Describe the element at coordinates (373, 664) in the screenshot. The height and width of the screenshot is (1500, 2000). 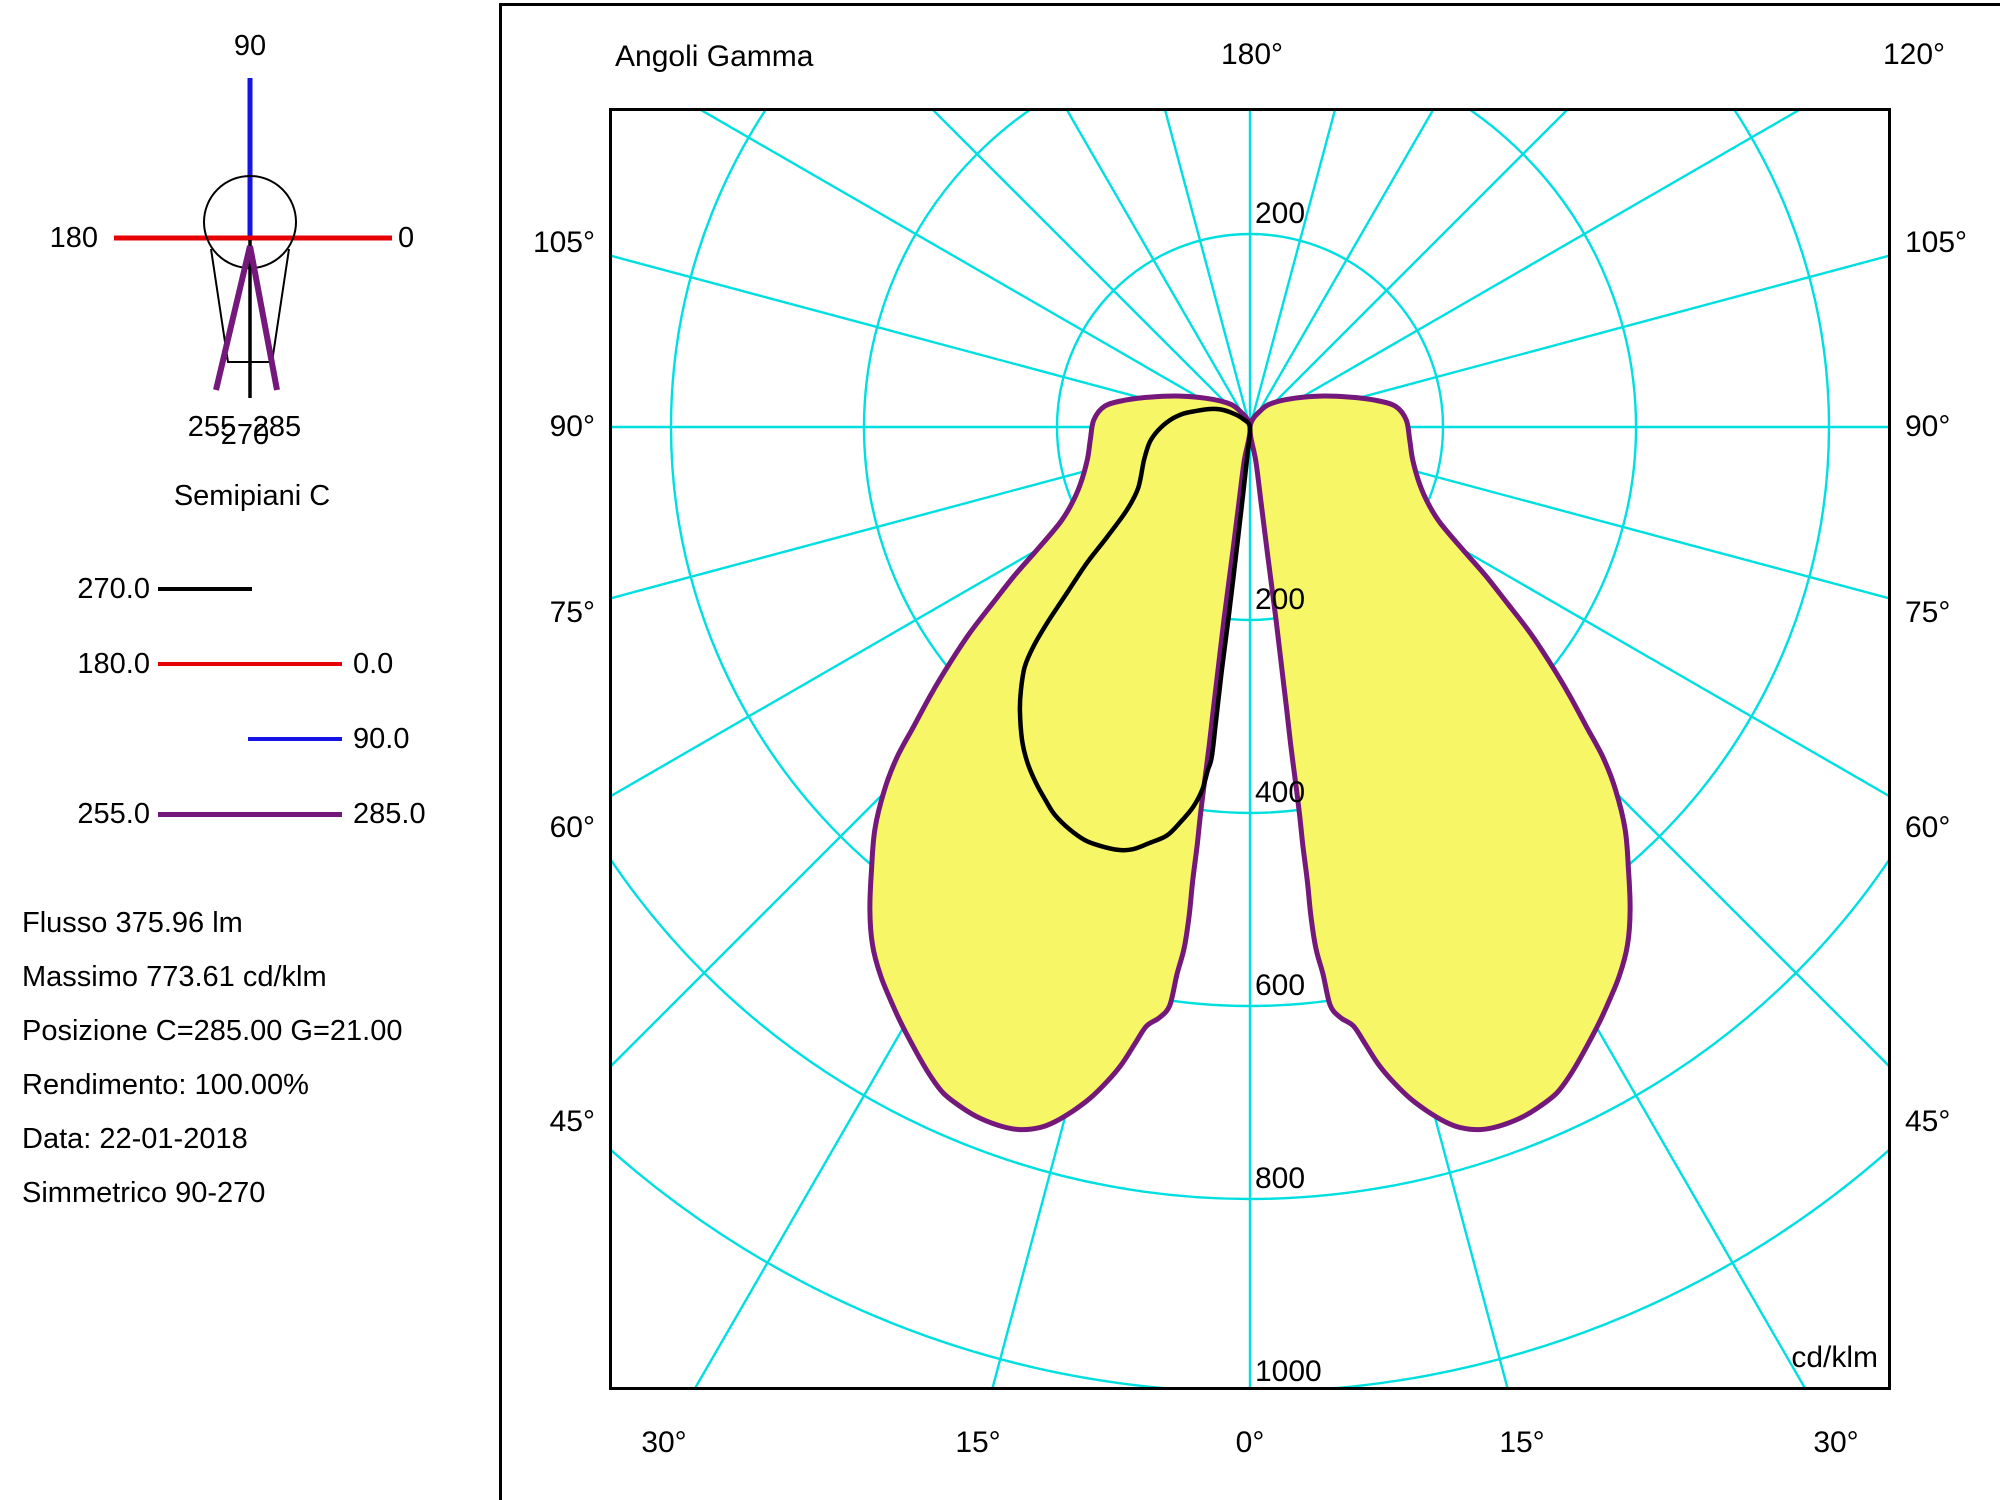
I see `legend-label-0: 0.0` at that location.